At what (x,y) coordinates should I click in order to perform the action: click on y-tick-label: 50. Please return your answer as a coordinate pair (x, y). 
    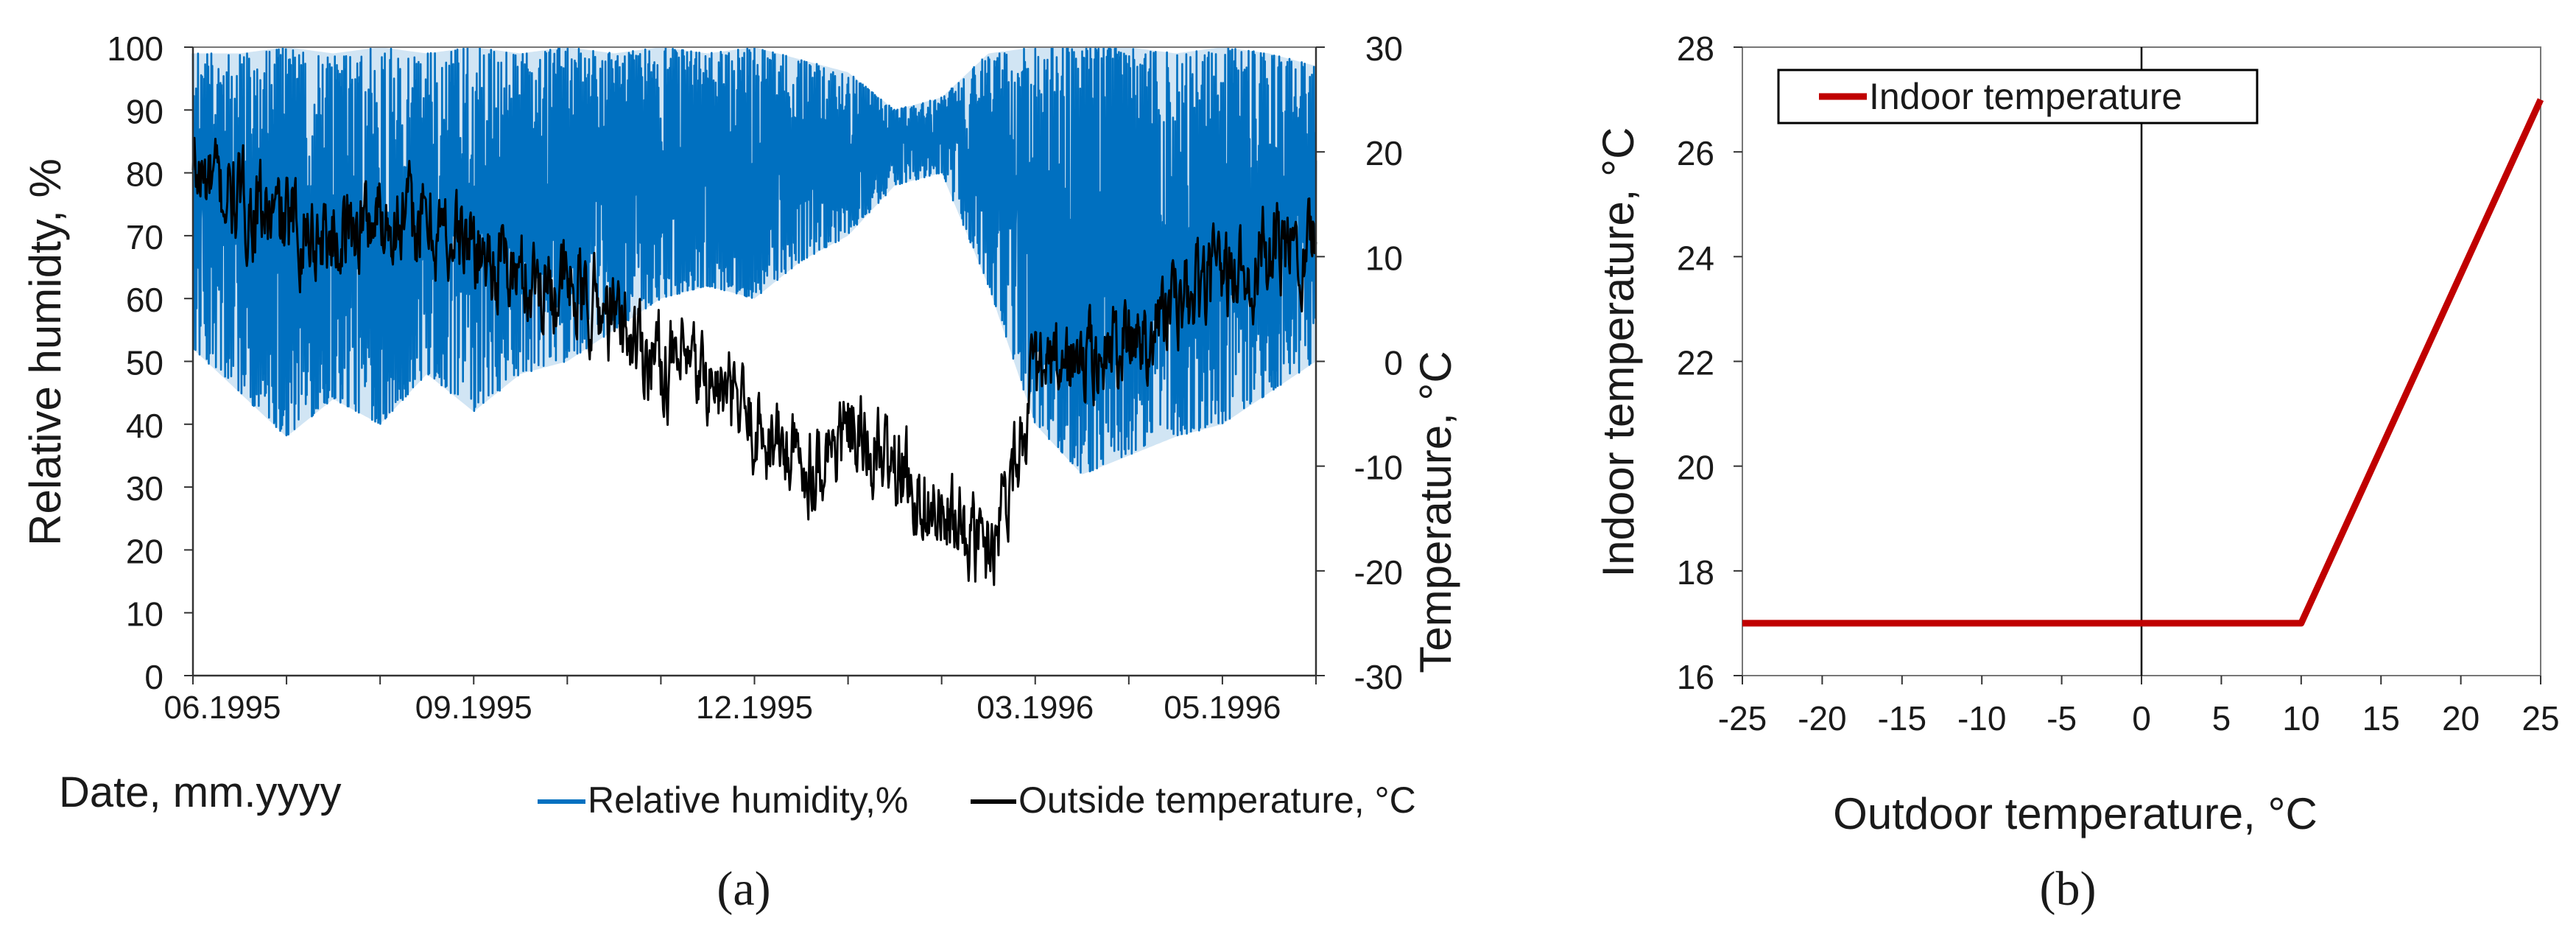
    Looking at the image, I should click on (144, 363).